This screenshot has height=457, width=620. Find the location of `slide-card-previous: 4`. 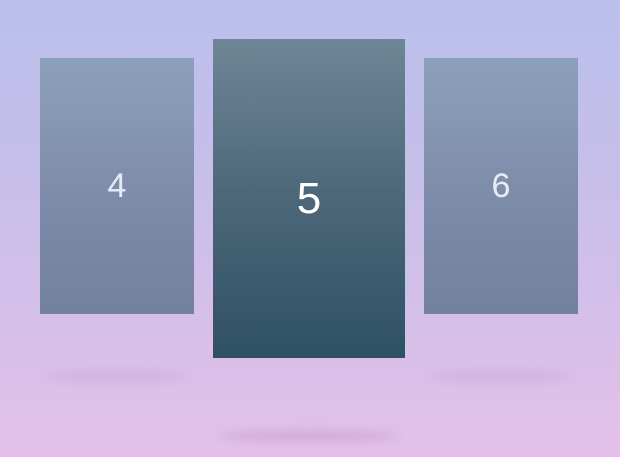

slide-card-previous: 4 is located at coordinates (117, 186).